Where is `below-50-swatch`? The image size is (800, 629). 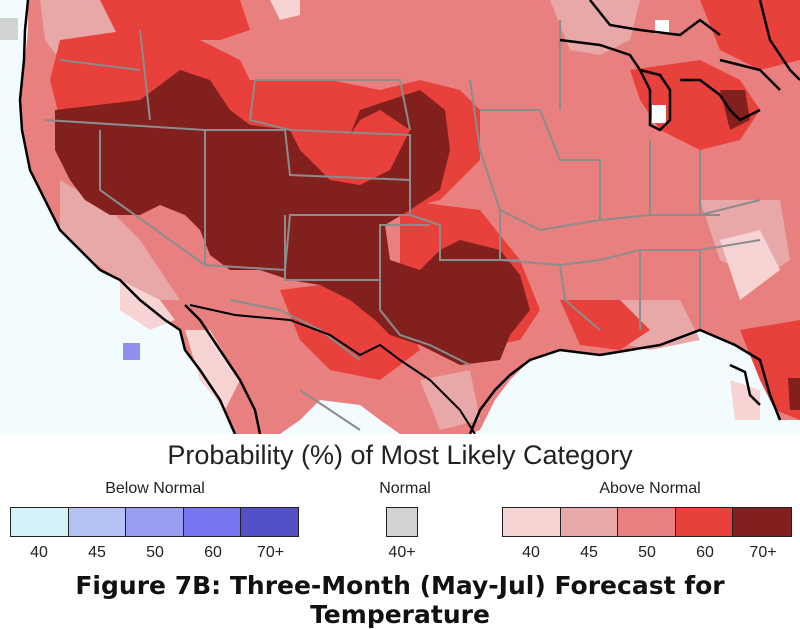
below-50-swatch is located at coordinates (155, 522).